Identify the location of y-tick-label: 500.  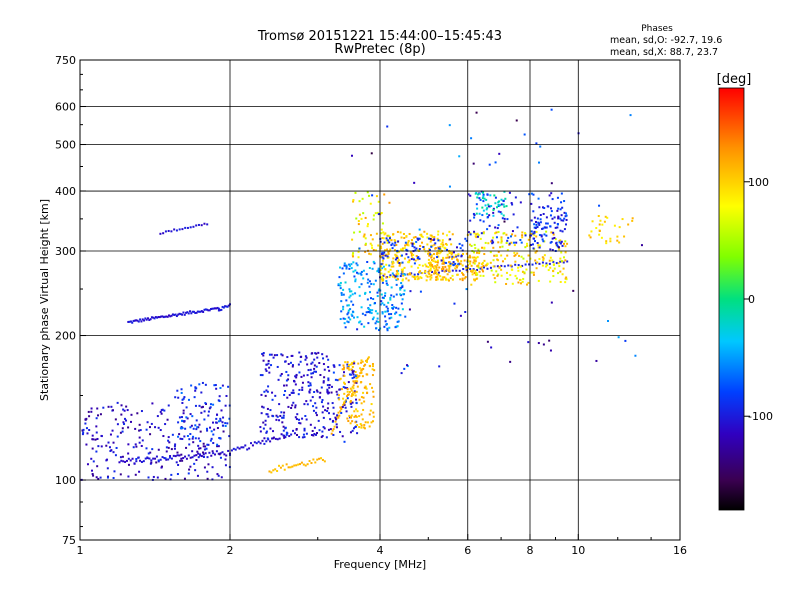
(65, 145).